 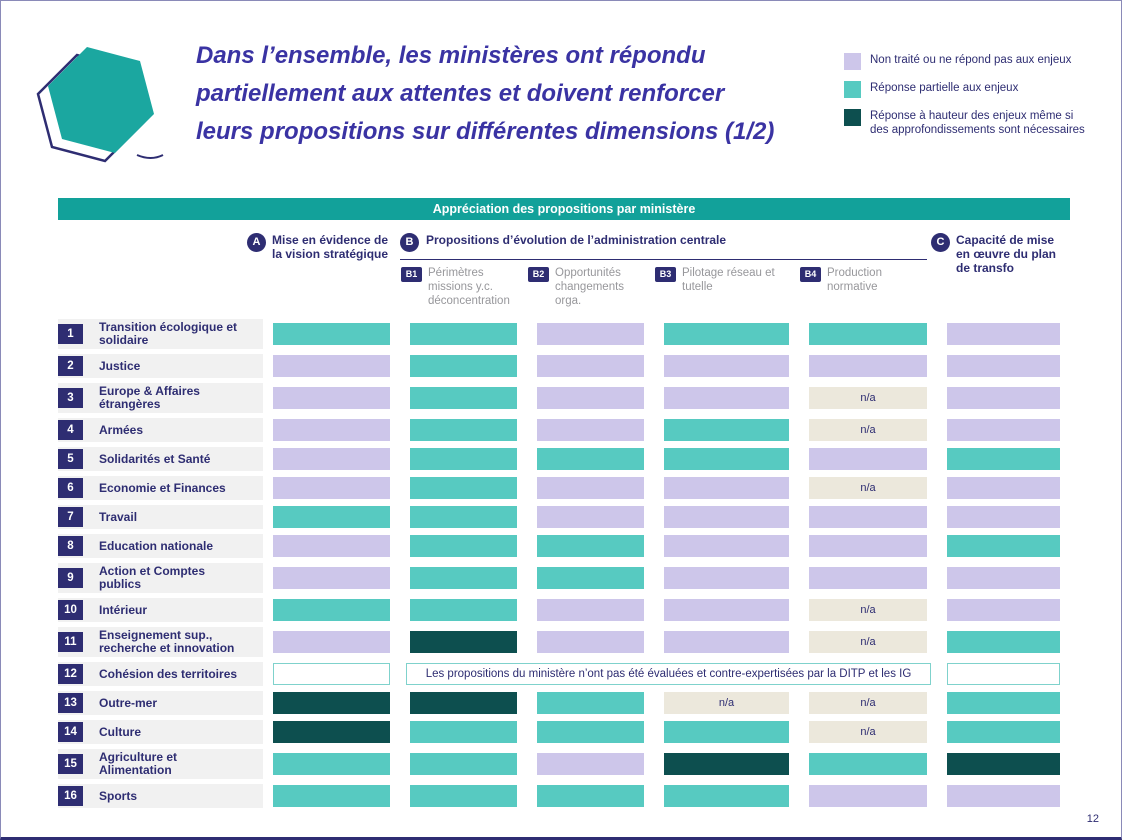 I want to click on ministry-label: 16 Sports, so click(x=160, y=796).